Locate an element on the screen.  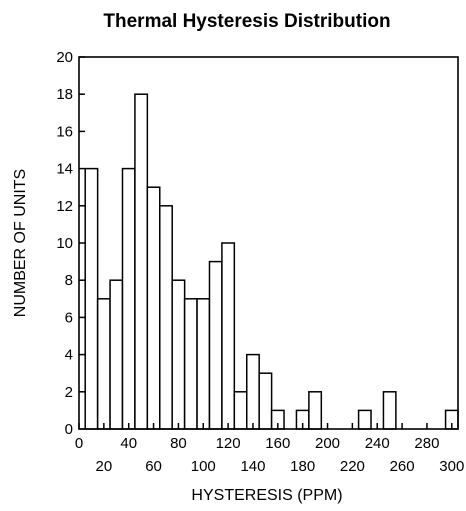
x-axis-label: HYSTERESIS (PPM) is located at coordinates (266, 495).